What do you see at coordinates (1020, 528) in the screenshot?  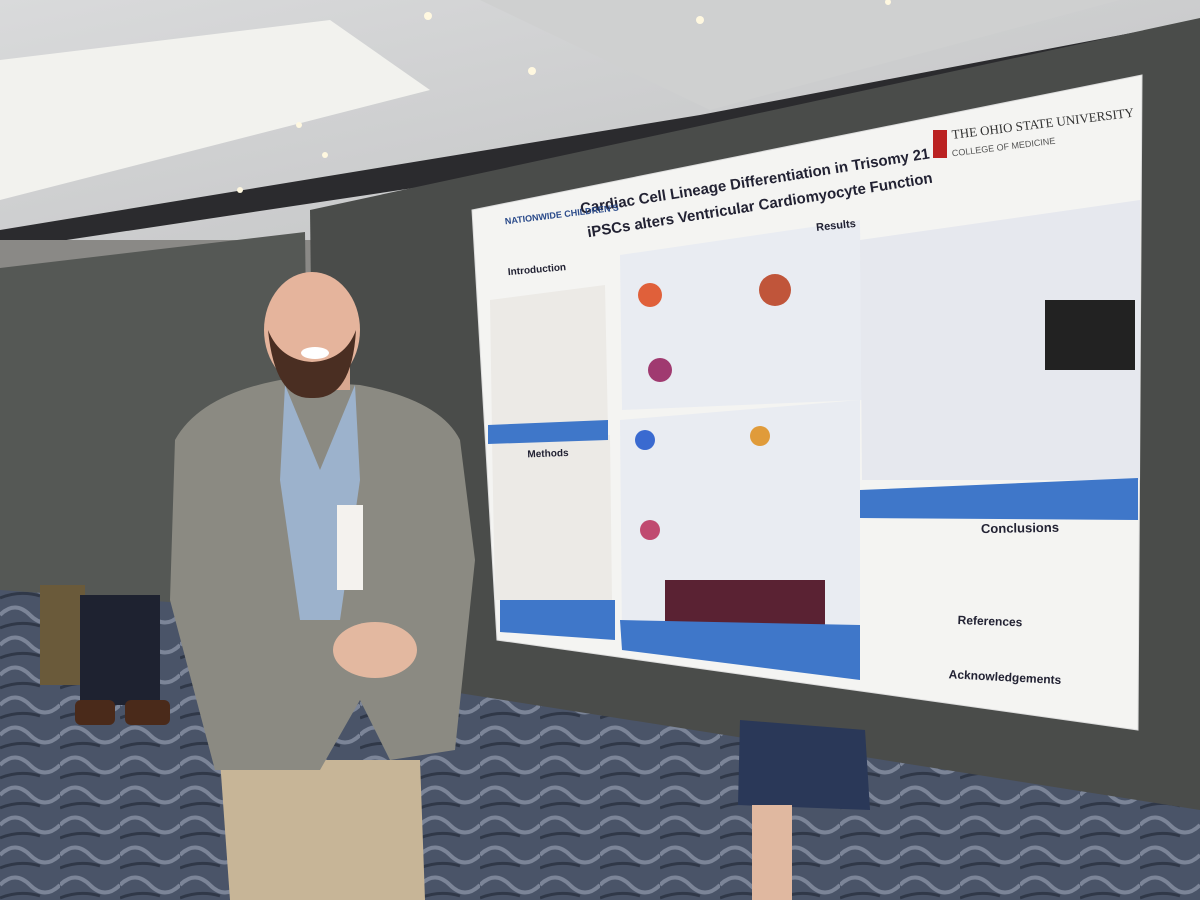 I see `section-heading: Conclusions` at bounding box center [1020, 528].